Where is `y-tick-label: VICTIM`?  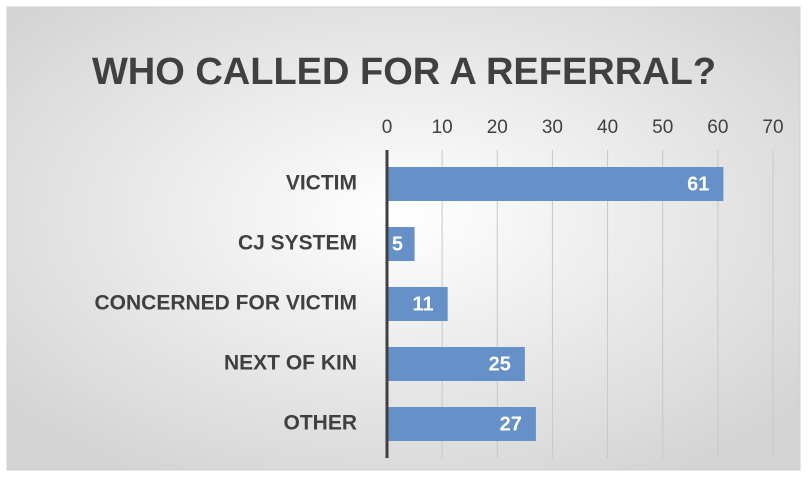 y-tick-label: VICTIM is located at coordinates (321, 183).